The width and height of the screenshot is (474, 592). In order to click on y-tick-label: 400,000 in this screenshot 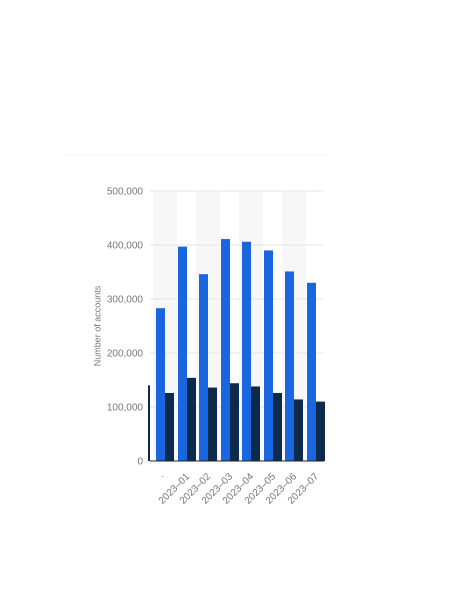, I will do `click(125, 246)`.